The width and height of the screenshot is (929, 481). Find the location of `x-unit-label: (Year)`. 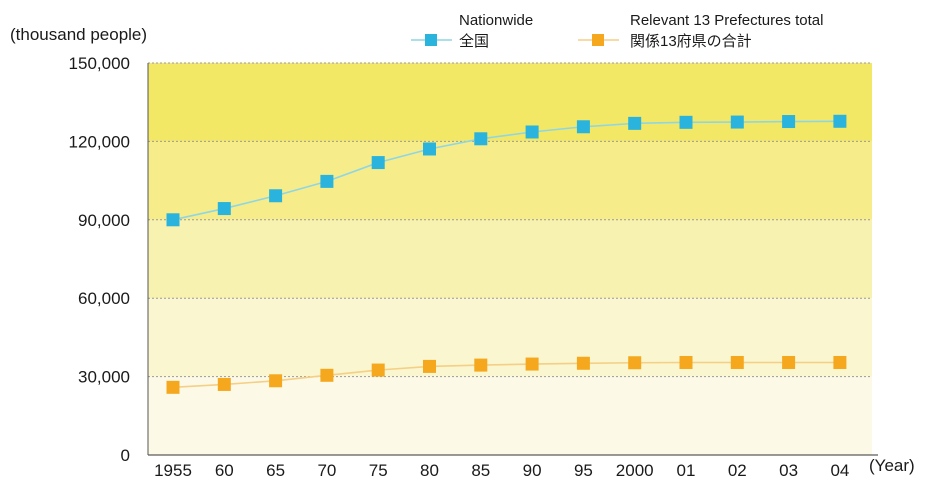

x-unit-label: (Year) is located at coordinates (892, 465).